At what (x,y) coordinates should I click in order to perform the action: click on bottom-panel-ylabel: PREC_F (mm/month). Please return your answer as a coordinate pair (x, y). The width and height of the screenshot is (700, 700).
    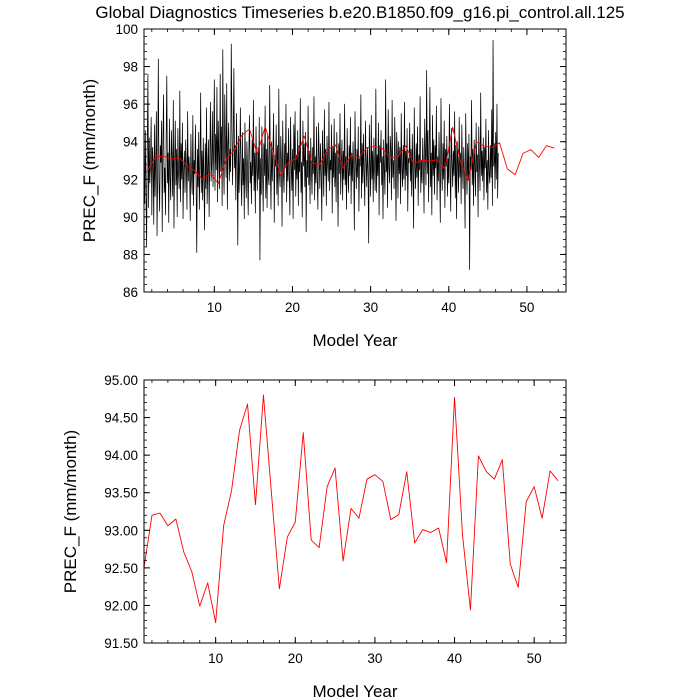
    Looking at the image, I should click on (70, 511).